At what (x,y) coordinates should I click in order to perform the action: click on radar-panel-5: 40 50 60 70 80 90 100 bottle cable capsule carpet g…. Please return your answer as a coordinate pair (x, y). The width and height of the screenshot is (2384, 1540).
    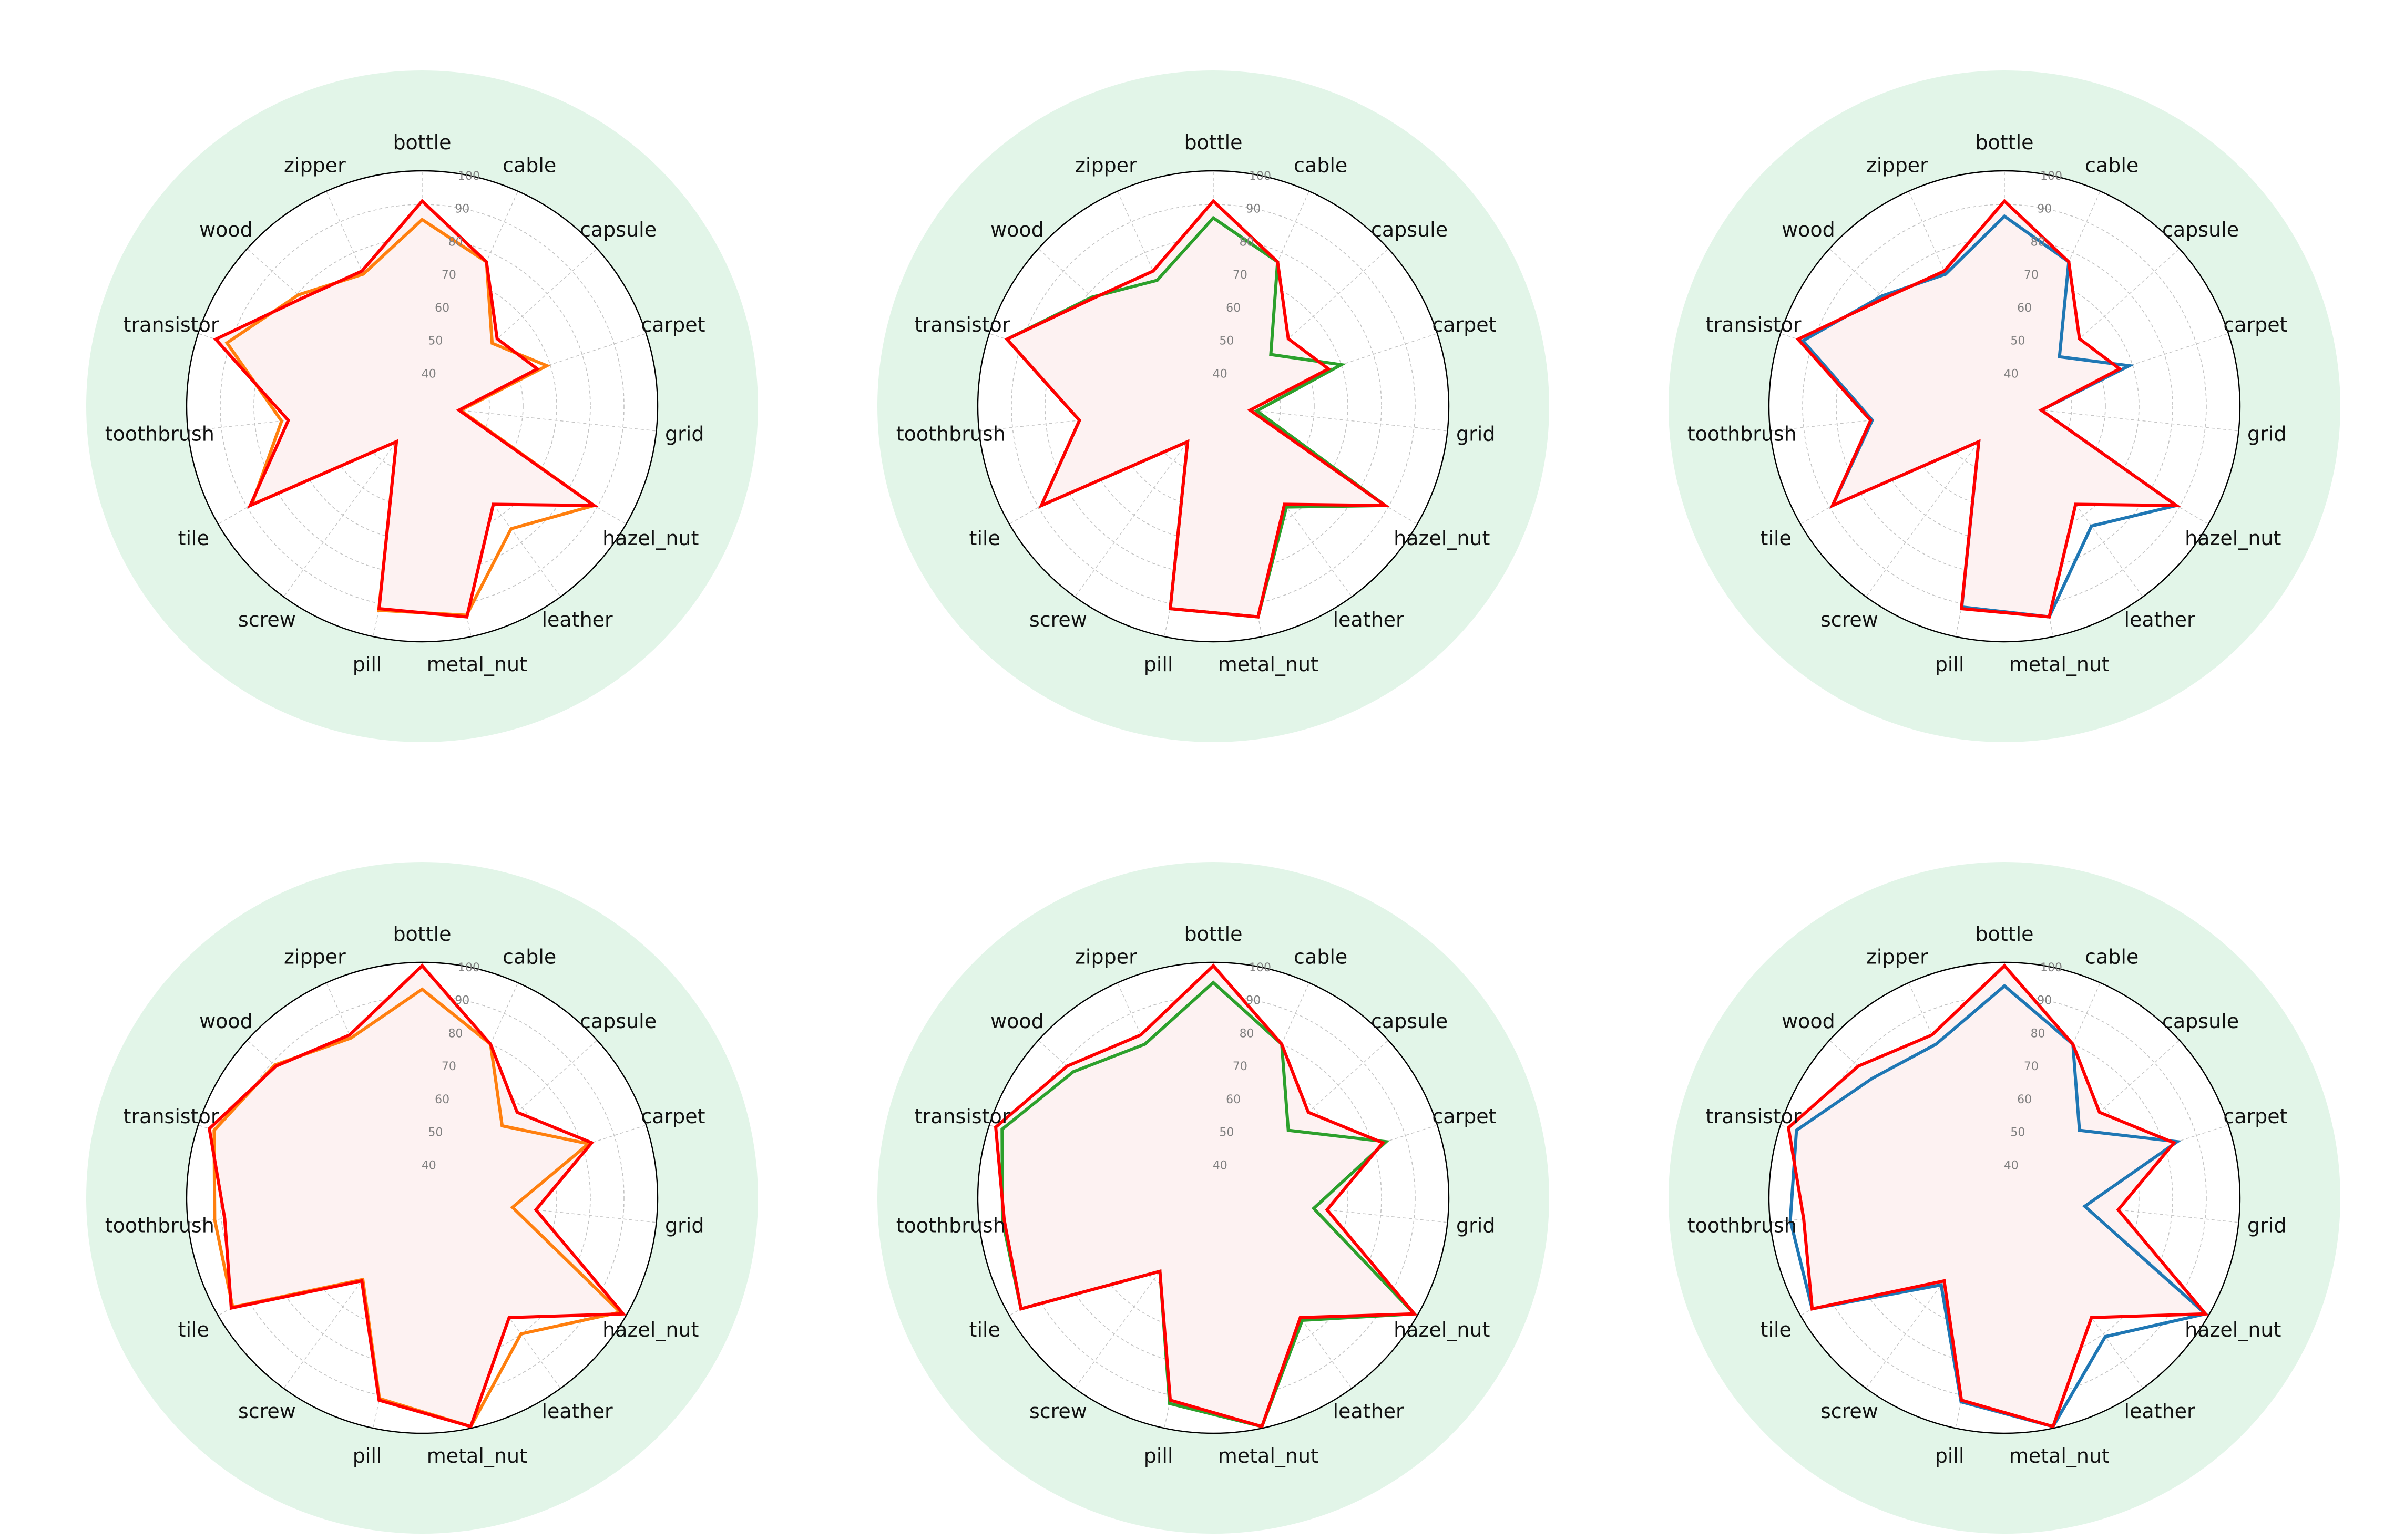
    Looking at the image, I should click on (1213, 1198).